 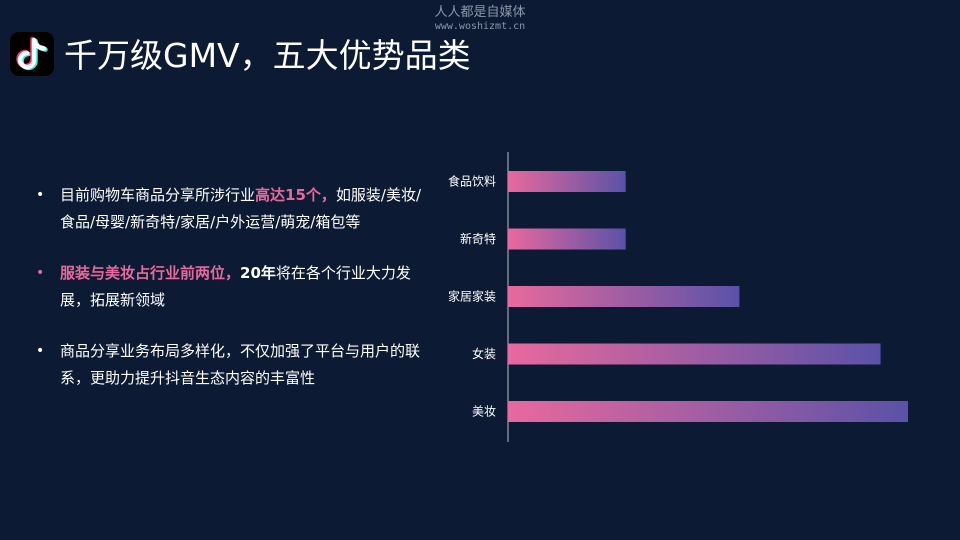 I want to click on watermark-line1: 人人都是自媒体, so click(x=480, y=12).